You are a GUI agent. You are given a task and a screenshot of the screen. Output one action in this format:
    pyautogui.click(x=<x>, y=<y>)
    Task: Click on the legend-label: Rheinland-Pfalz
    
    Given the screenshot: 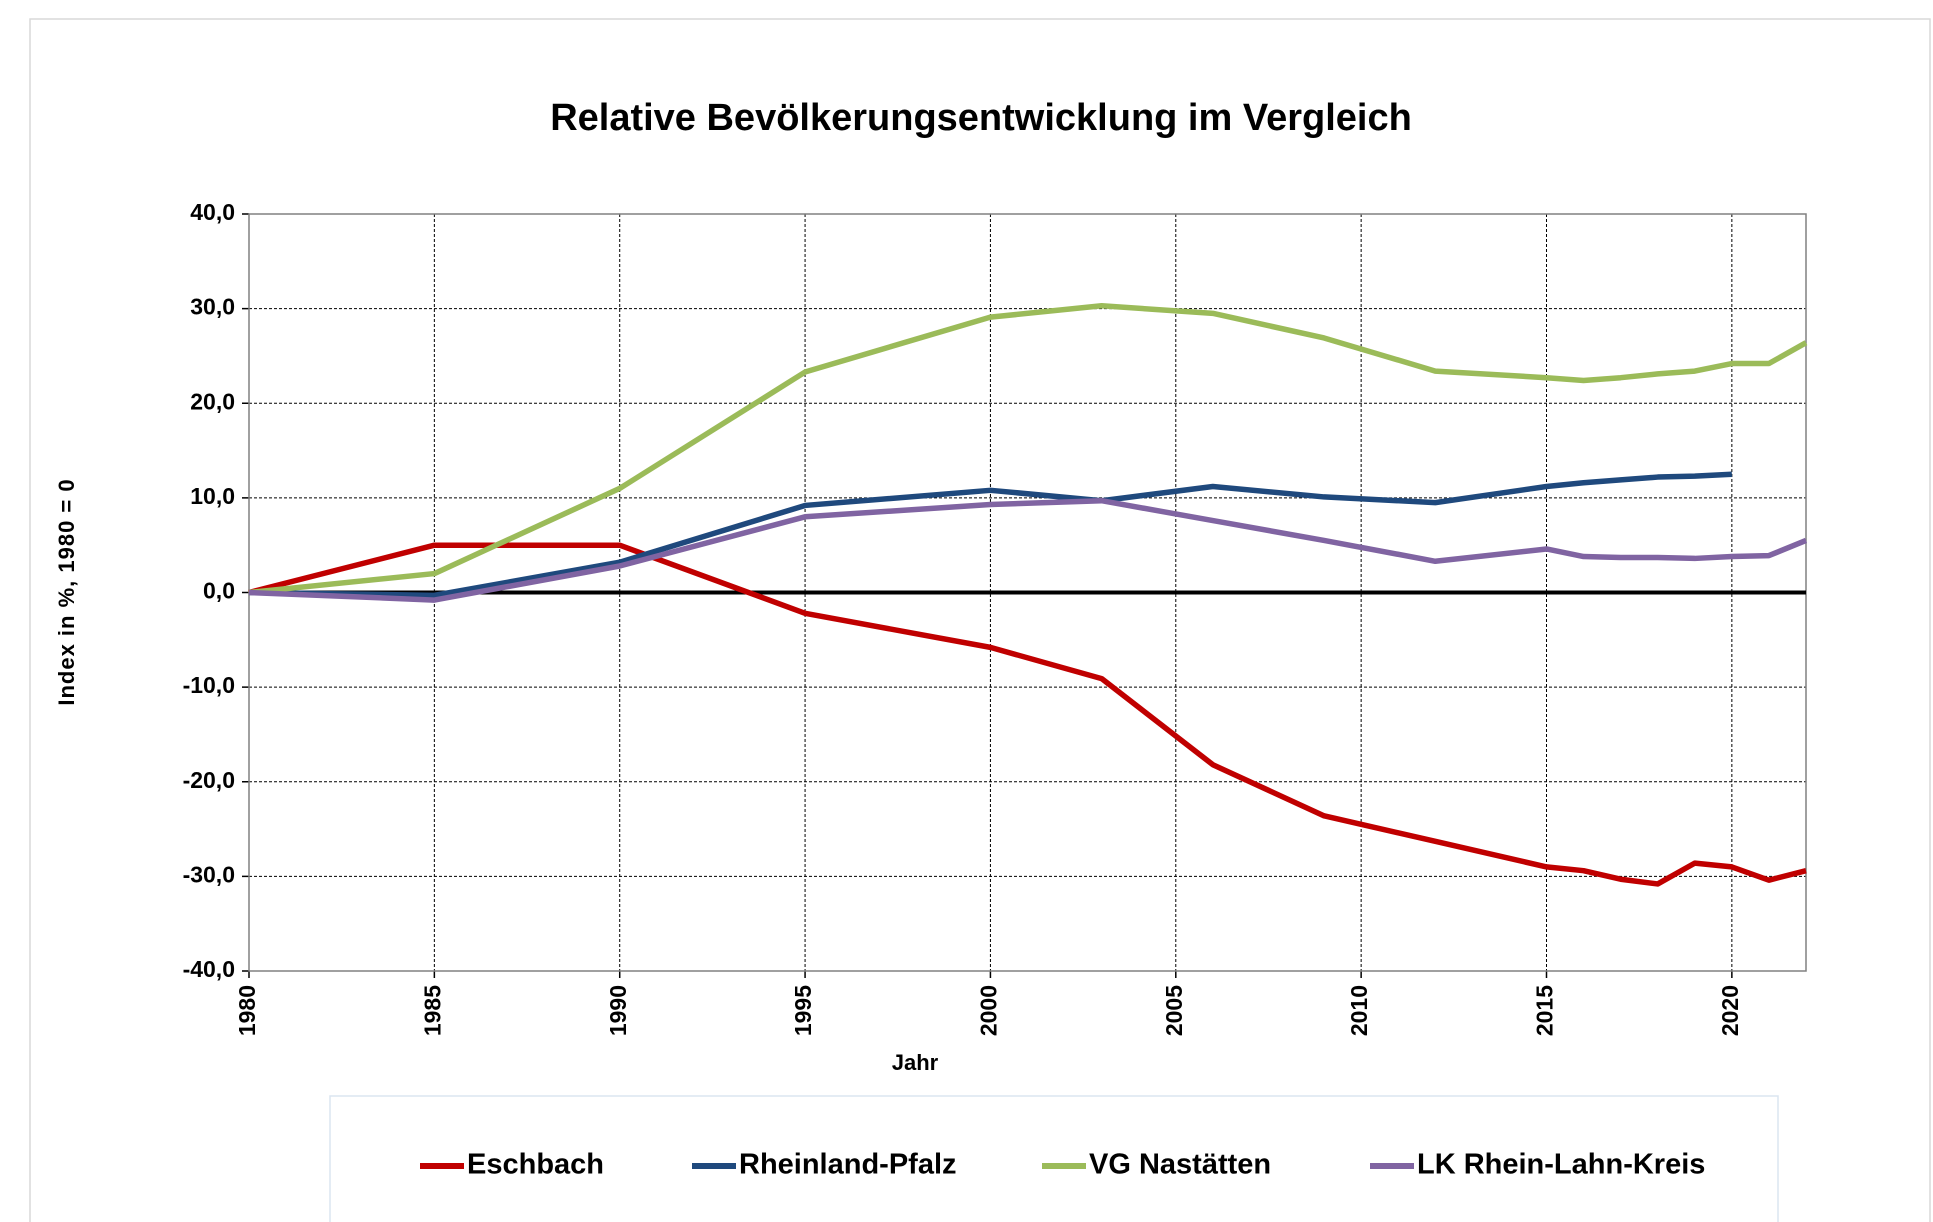 What is the action you would take?
    pyautogui.click(x=848, y=1165)
    